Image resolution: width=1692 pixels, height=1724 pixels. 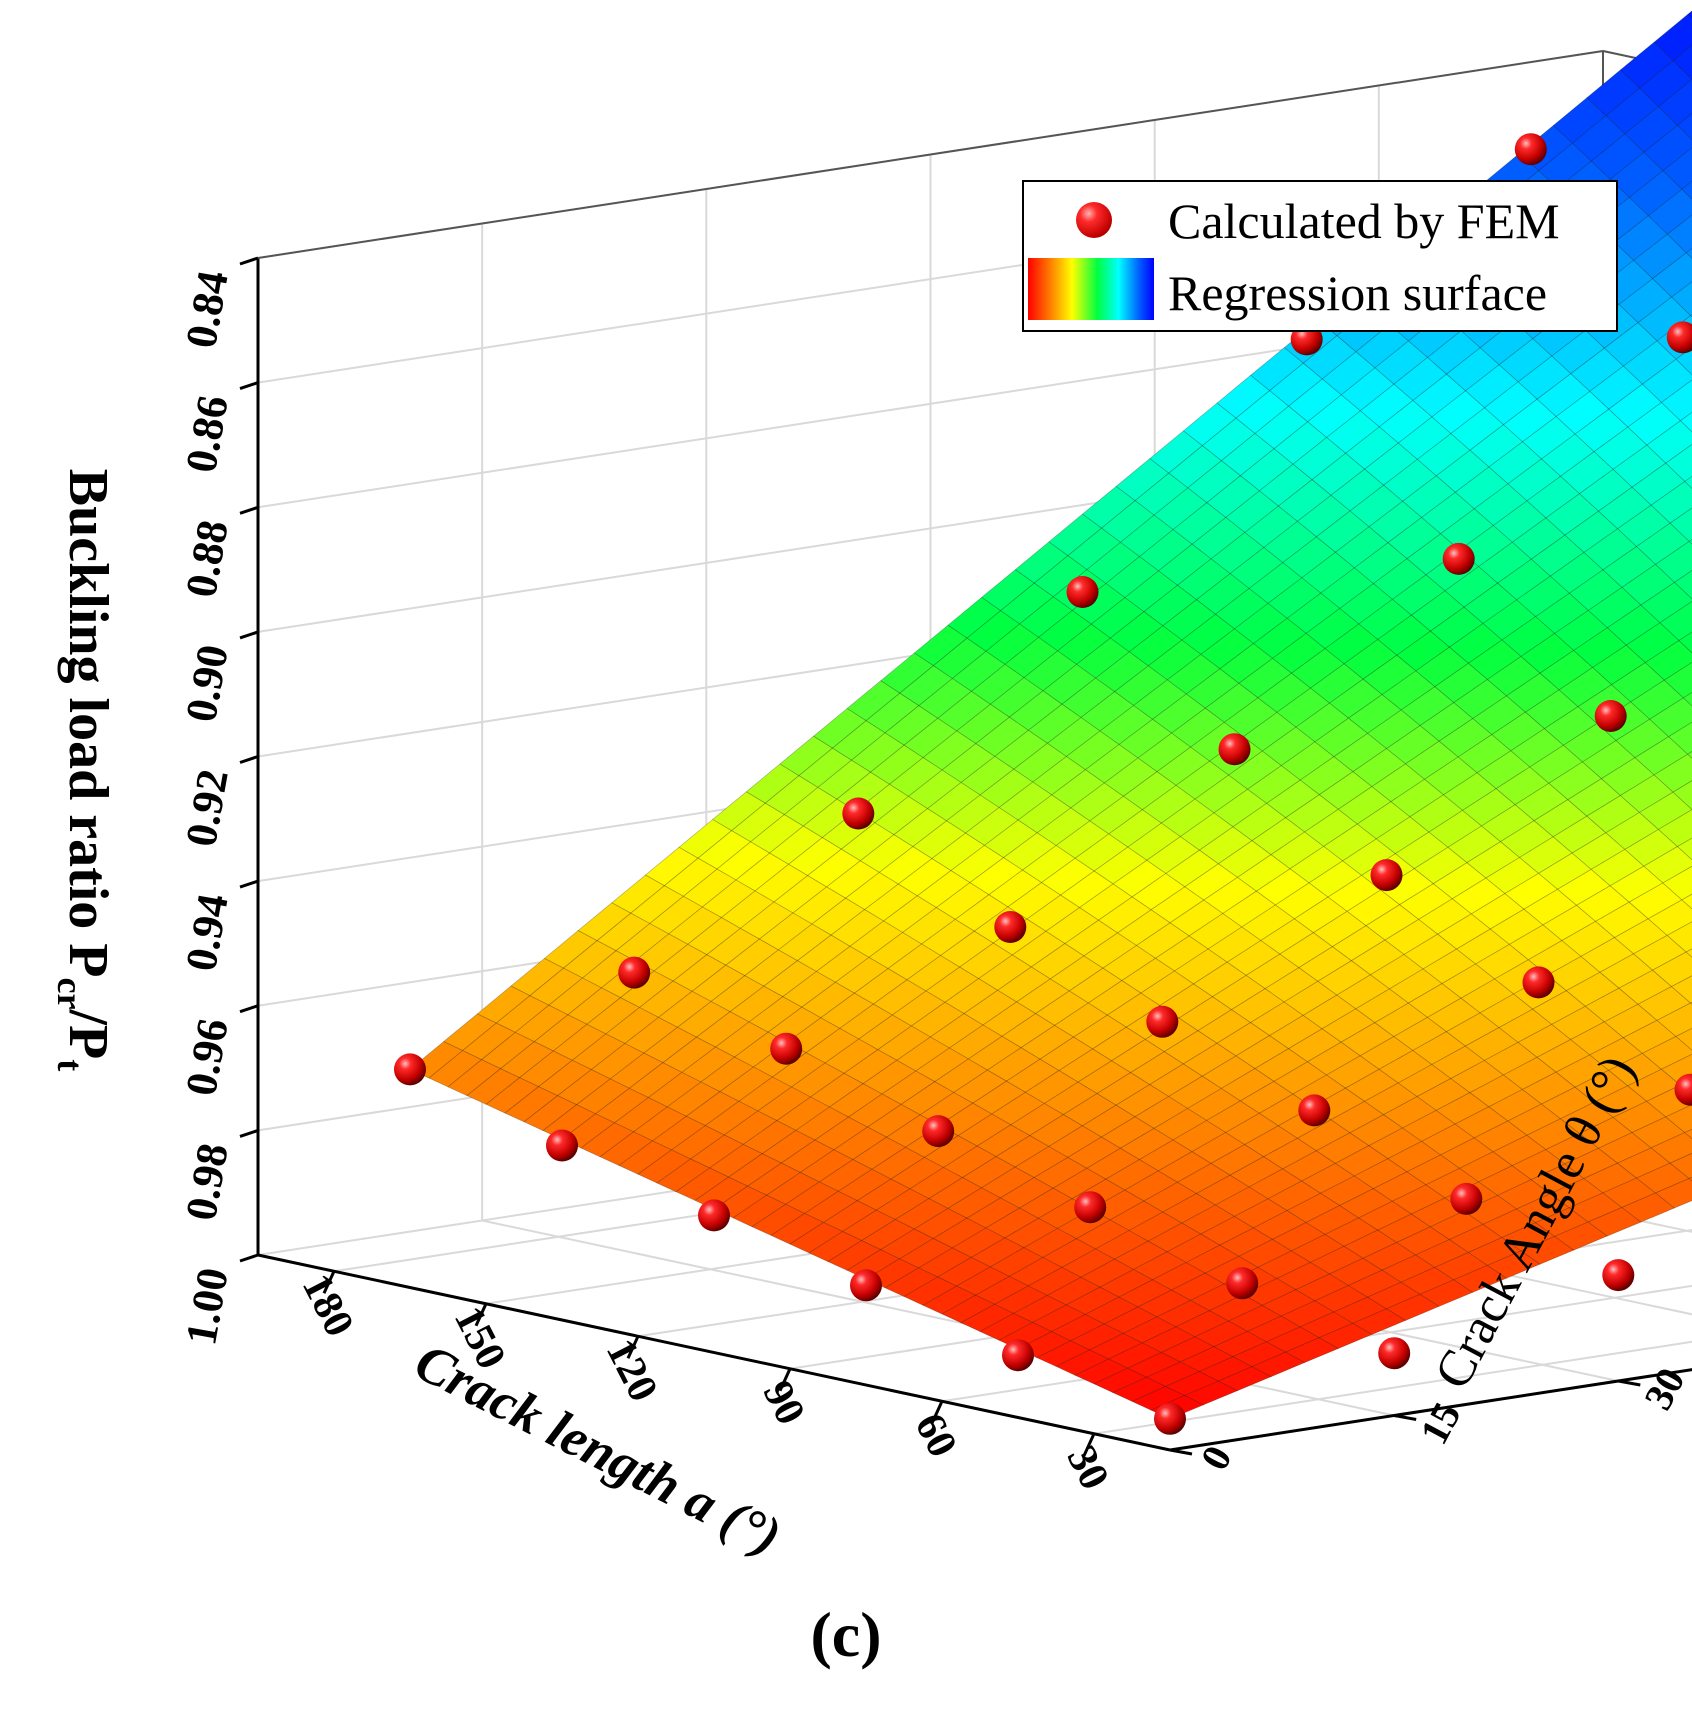 What do you see at coordinates (598, 1449) in the screenshot?
I see `x-axis-label: Crack length a (°)` at bounding box center [598, 1449].